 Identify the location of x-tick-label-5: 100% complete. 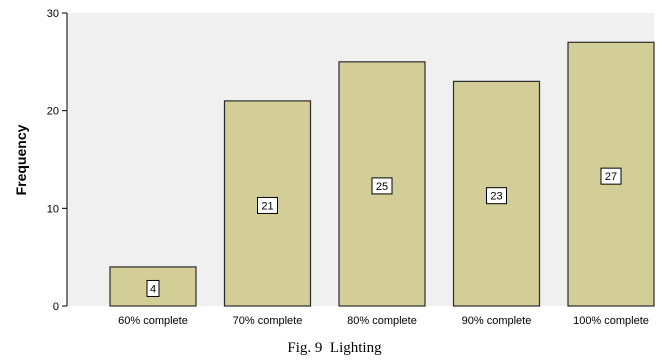
(611, 321).